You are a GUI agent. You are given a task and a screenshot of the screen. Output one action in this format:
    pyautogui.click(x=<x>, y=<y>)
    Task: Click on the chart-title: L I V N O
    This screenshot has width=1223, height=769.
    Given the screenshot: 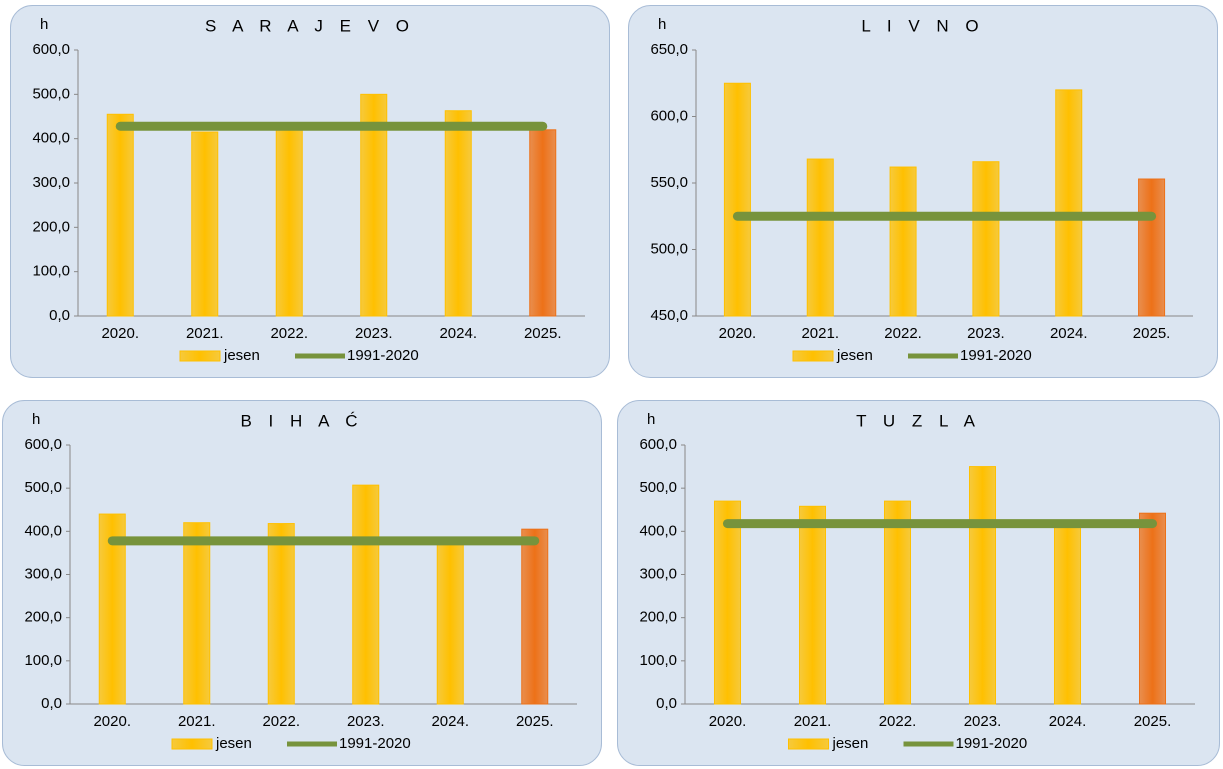 What is the action you would take?
    pyautogui.click(x=922, y=25)
    